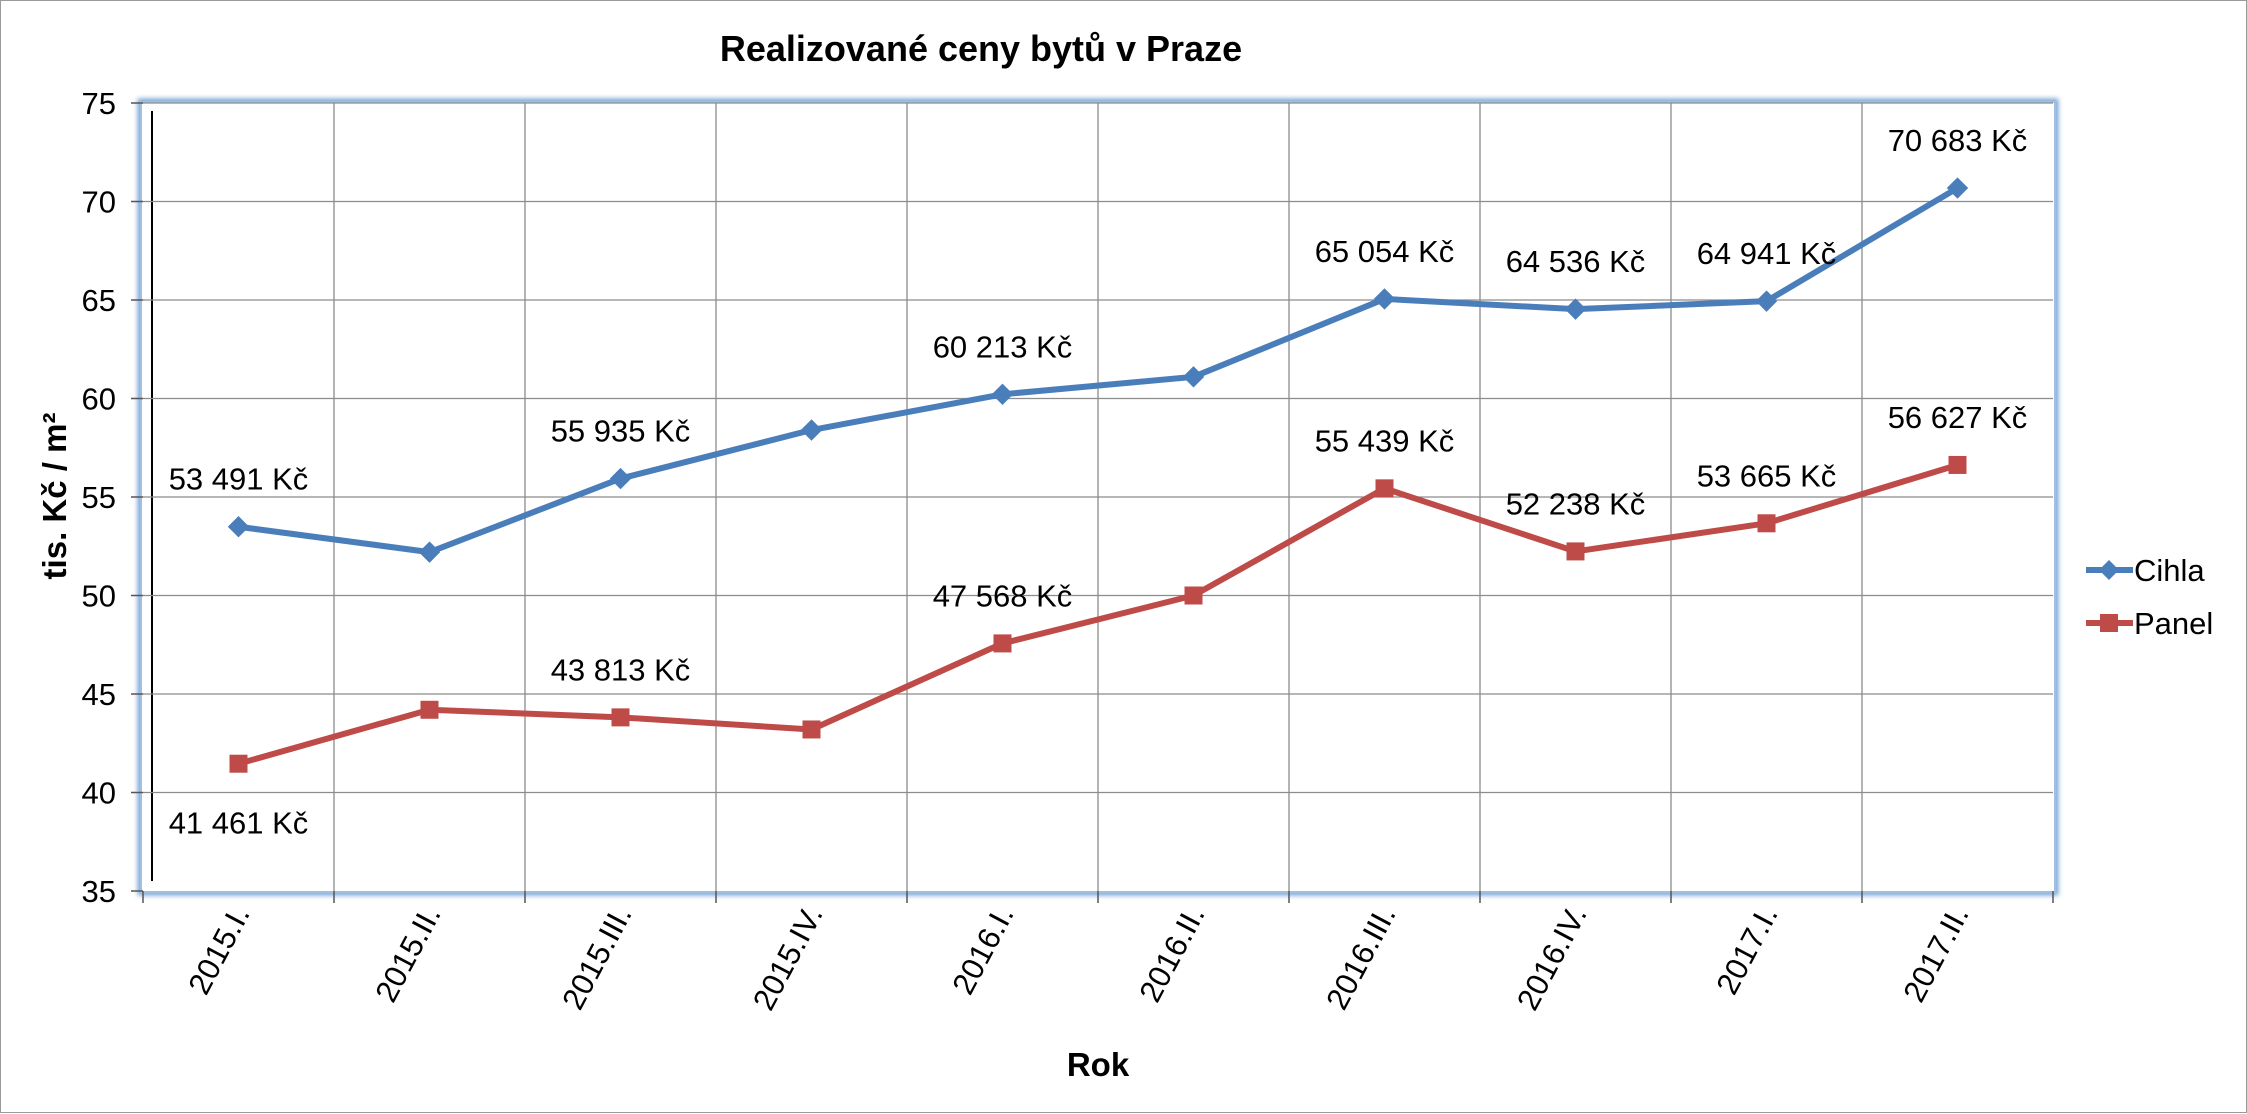 Image resolution: width=2247 pixels, height=1114 pixels. I want to click on y-tick-label: 65, so click(99, 300).